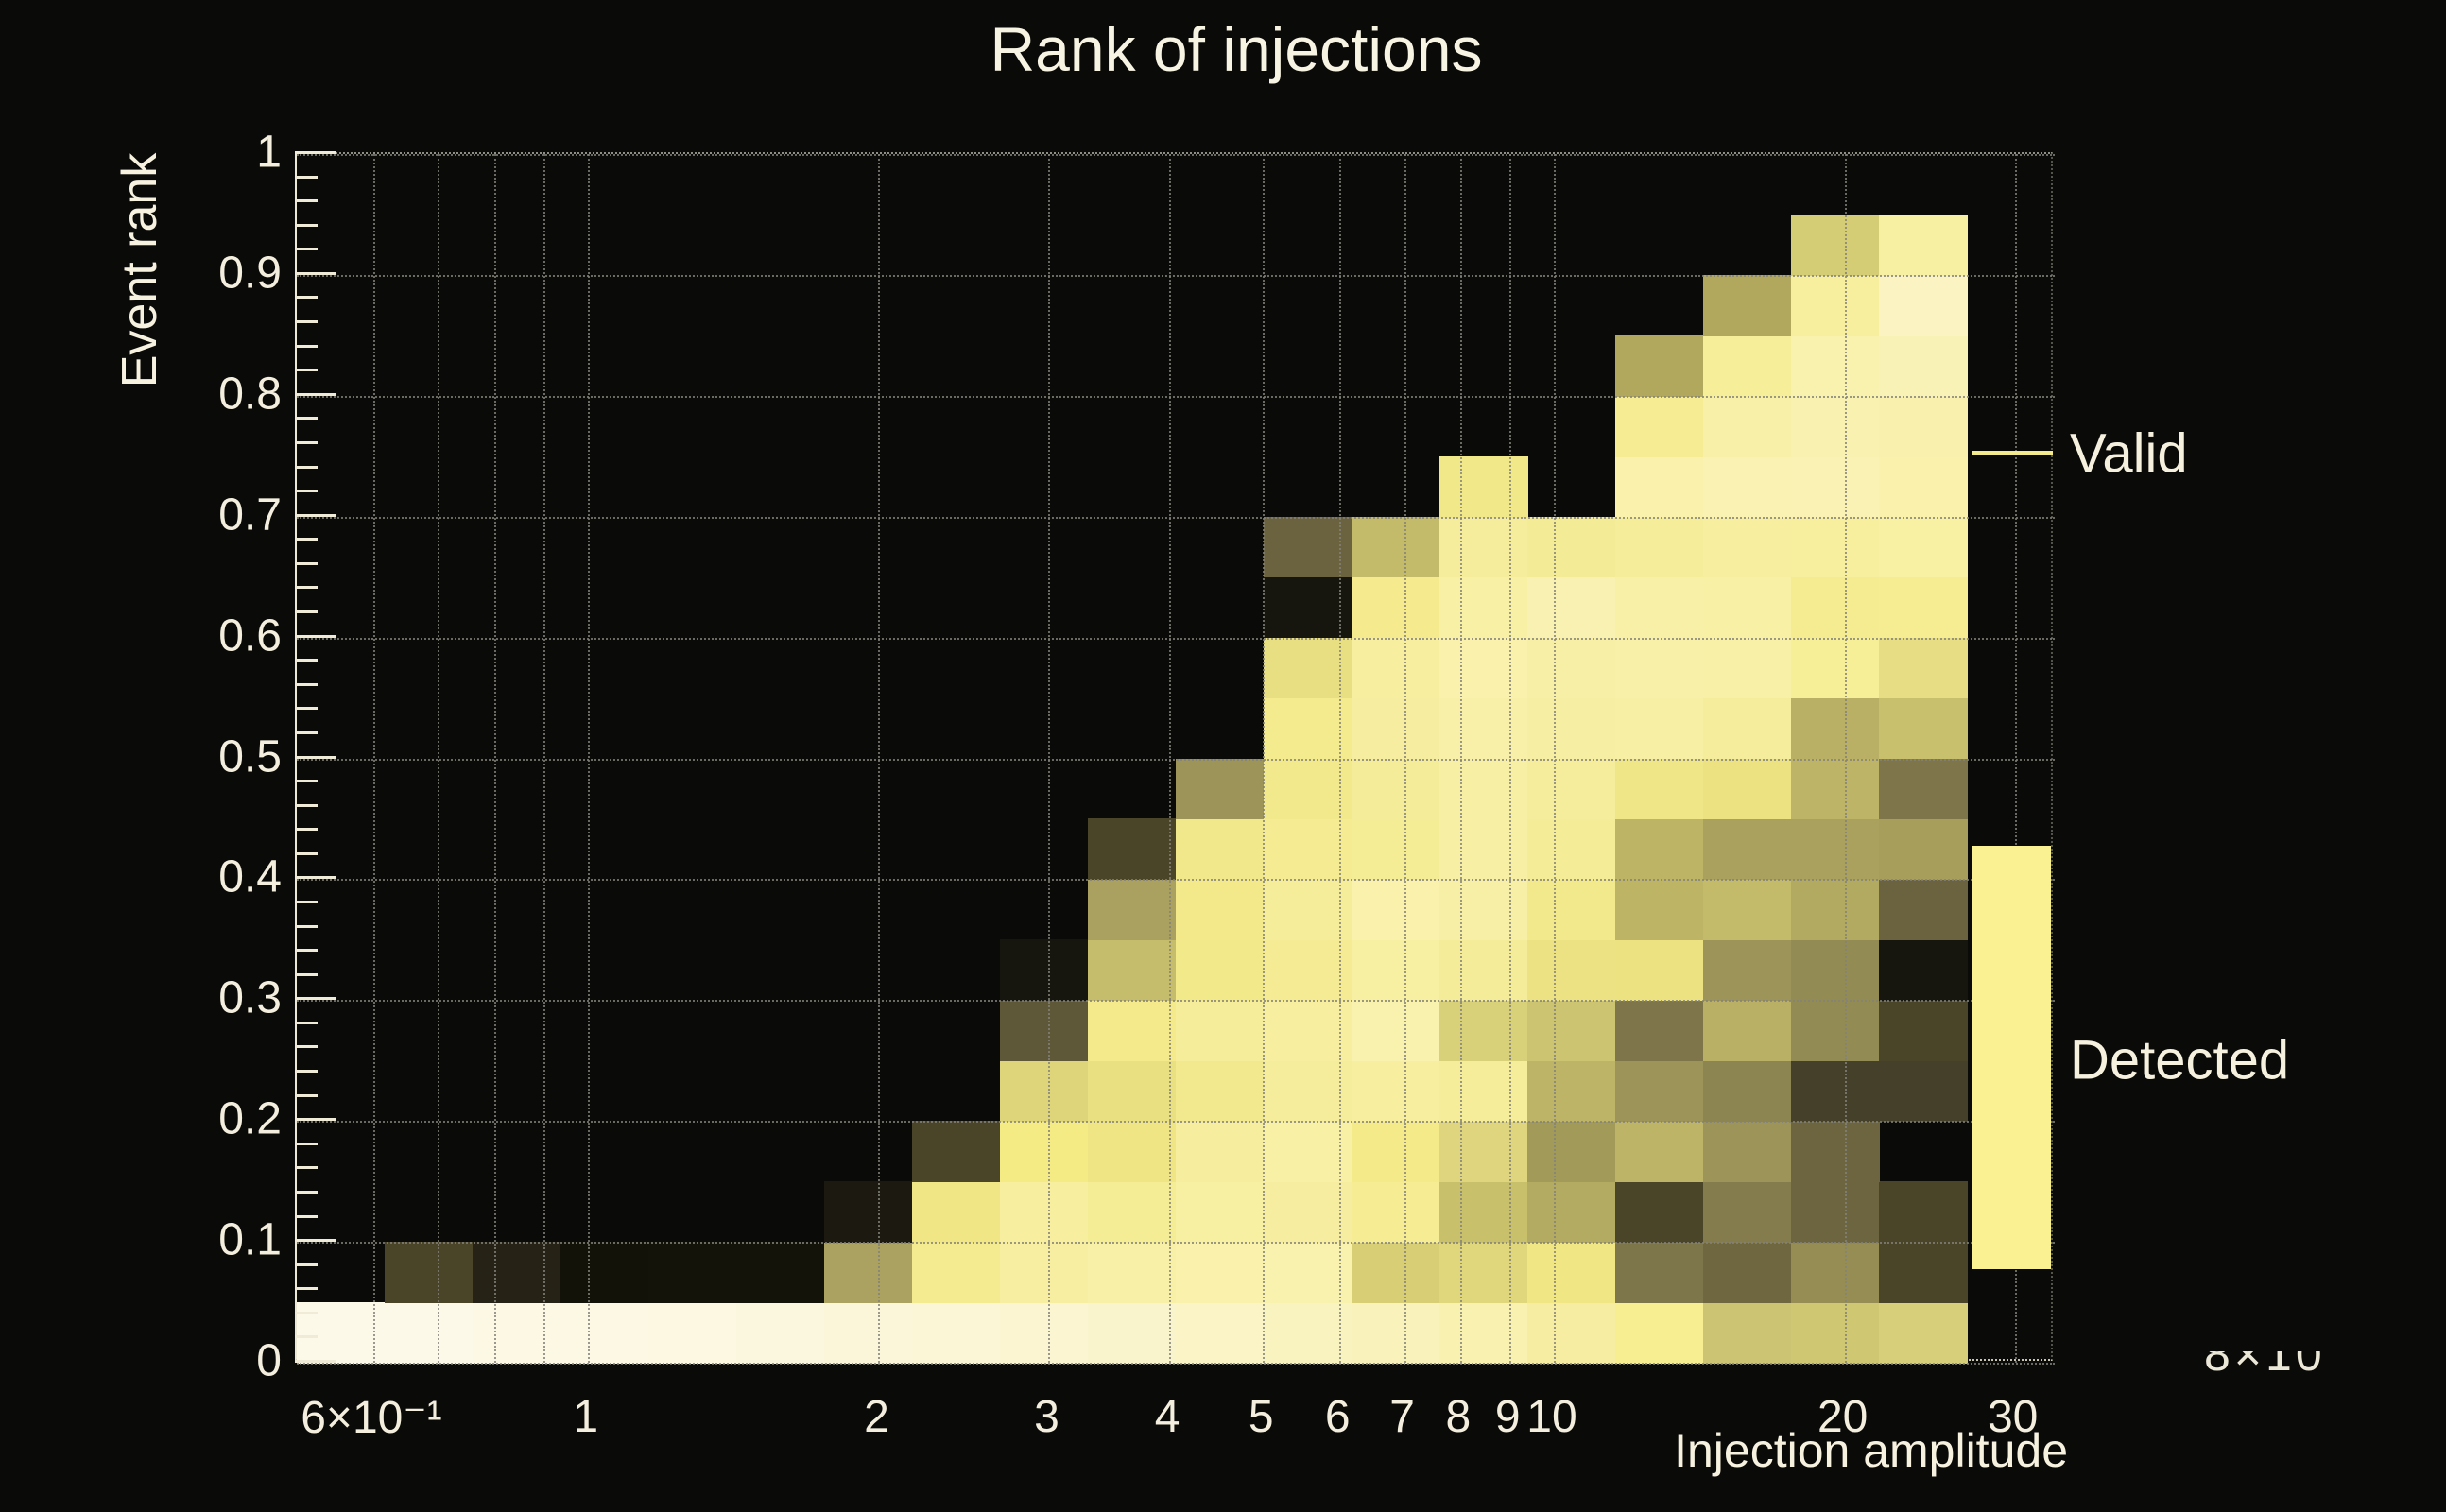 Image resolution: width=2446 pixels, height=1512 pixels. What do you see at coordinates (250, 756) in the screenshot?
I see `y-tick-label: 0.5` at bounding box center [250, 756].